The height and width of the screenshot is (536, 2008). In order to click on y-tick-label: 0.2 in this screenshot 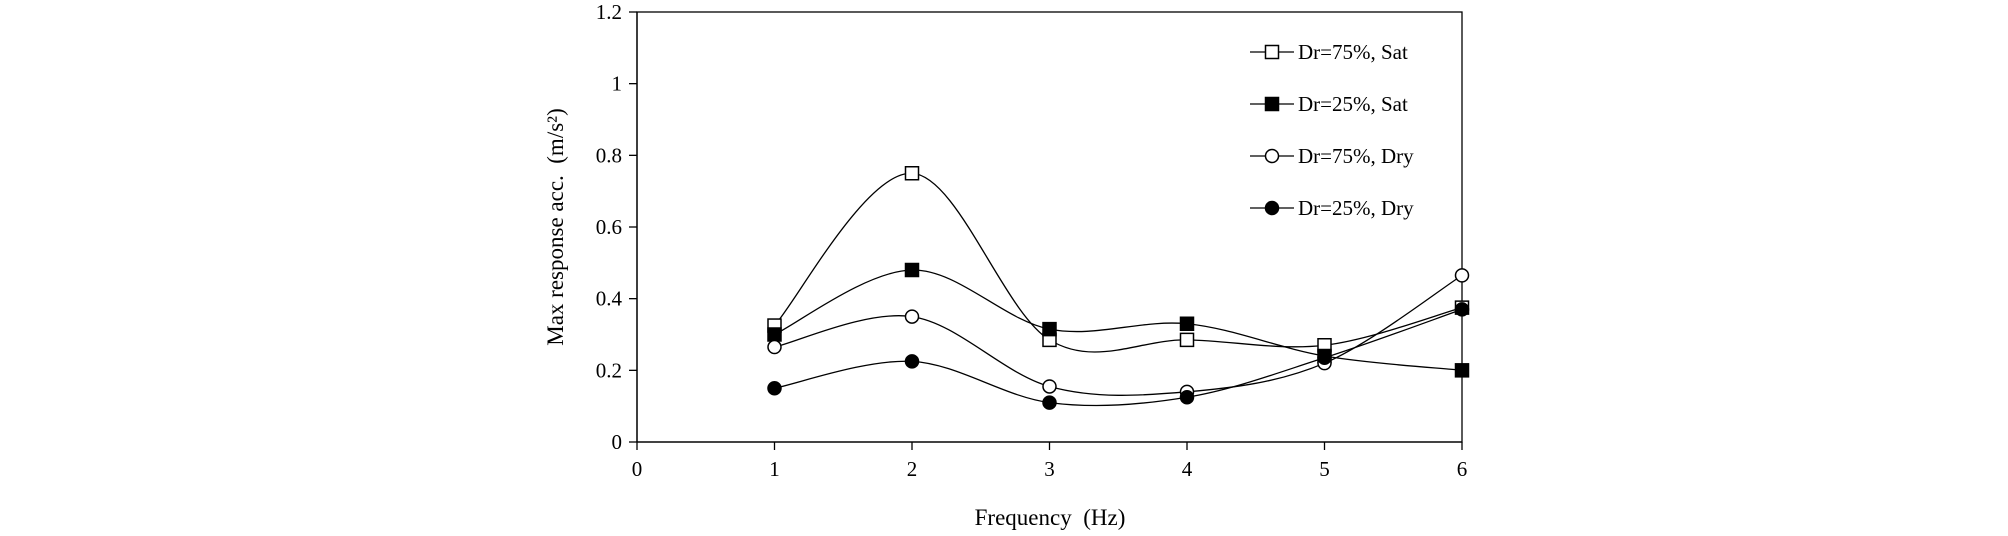, I will do `click(609, 370)`.